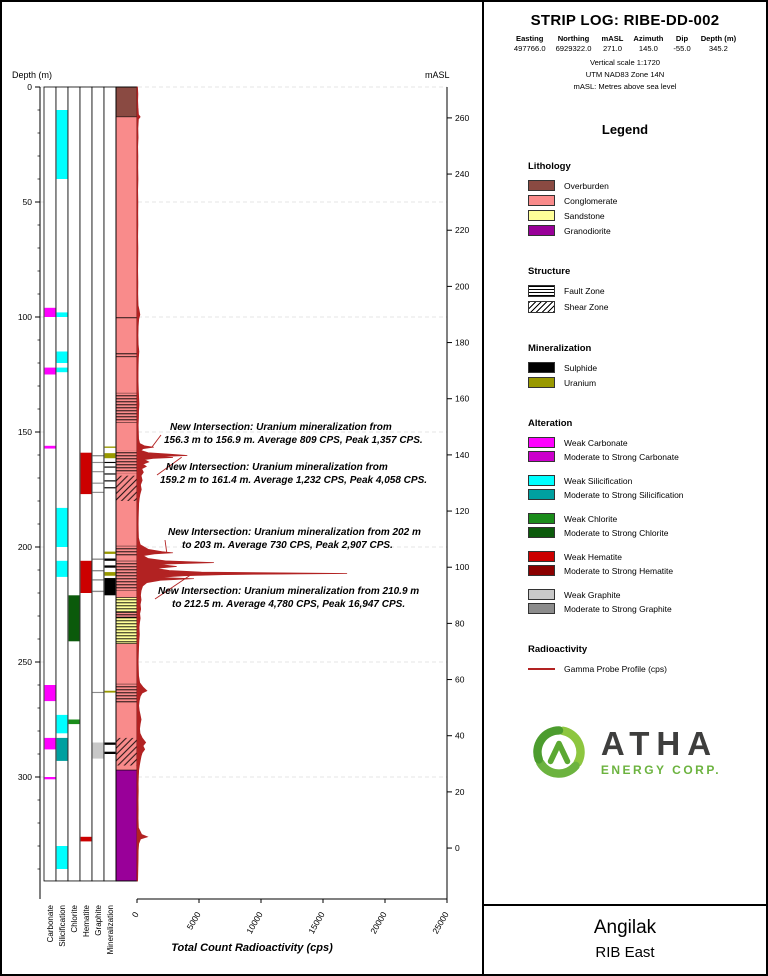 This screenshot has width=768, height=976. Describe the element at coordinates (460, 623) in the screenshot. I see `svg-text: 80` at that location.